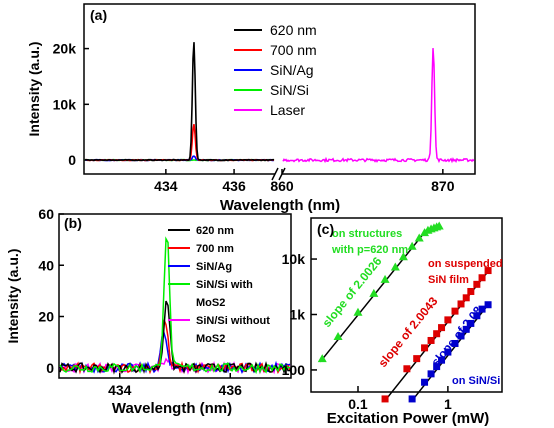 The height and width of the screenshot is (428, 554). Describe the element at coordinates (179, 102) in the screenshot. I see `series-line-620-nm` at that location.